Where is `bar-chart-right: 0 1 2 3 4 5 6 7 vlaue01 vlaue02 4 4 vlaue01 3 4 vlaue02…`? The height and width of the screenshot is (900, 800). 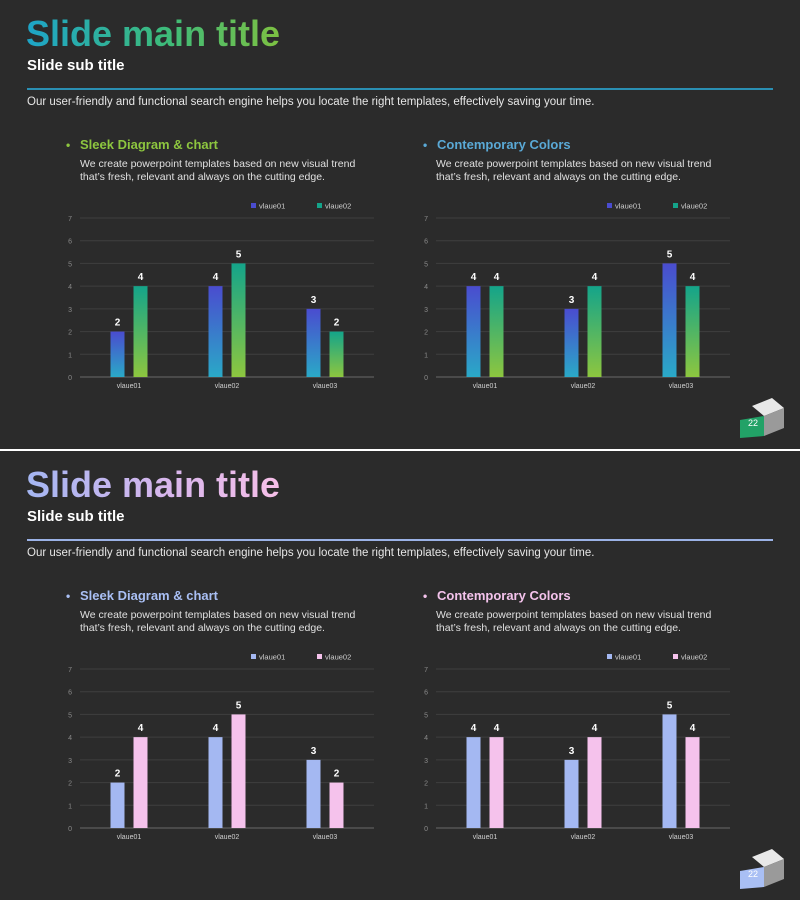 bar-chart-right: 0 1 2 3 4 5 6 7 vlaue01 vlaue02 4 4 vlaue01 3 4 vlaue02… is located at coordinates (577, 296).